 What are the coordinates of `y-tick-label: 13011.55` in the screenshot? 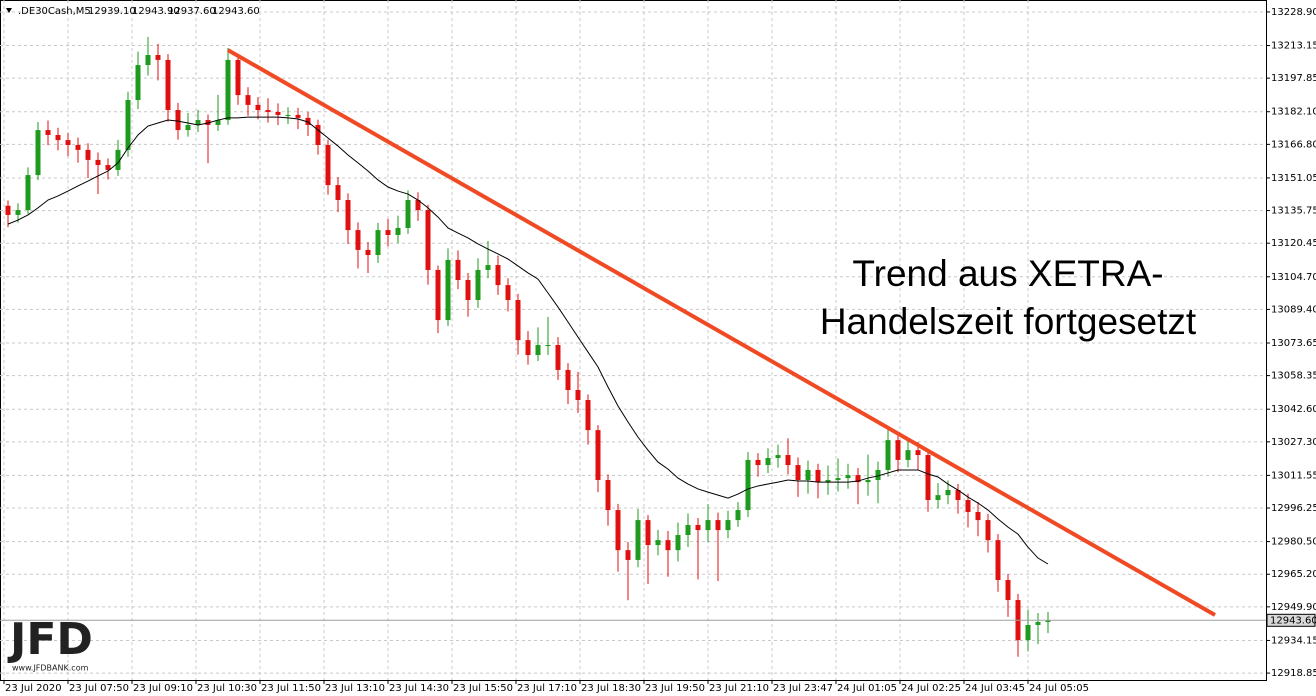 It's located at (1293, 475).